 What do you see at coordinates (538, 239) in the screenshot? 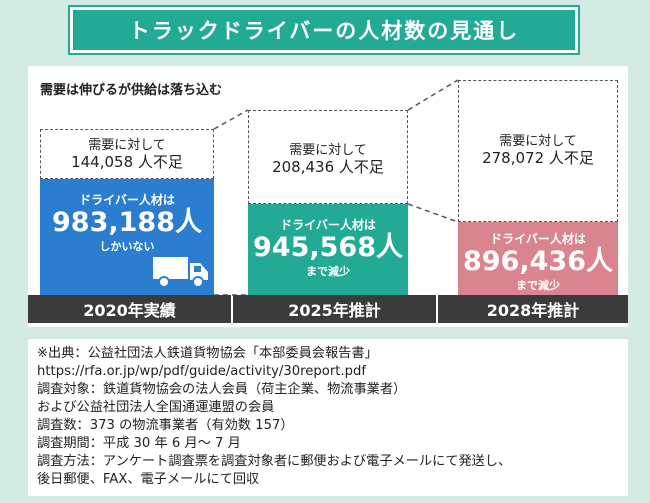
I see `bar-2028-label: ドライバー人材は` at bounding box center [538, 239].